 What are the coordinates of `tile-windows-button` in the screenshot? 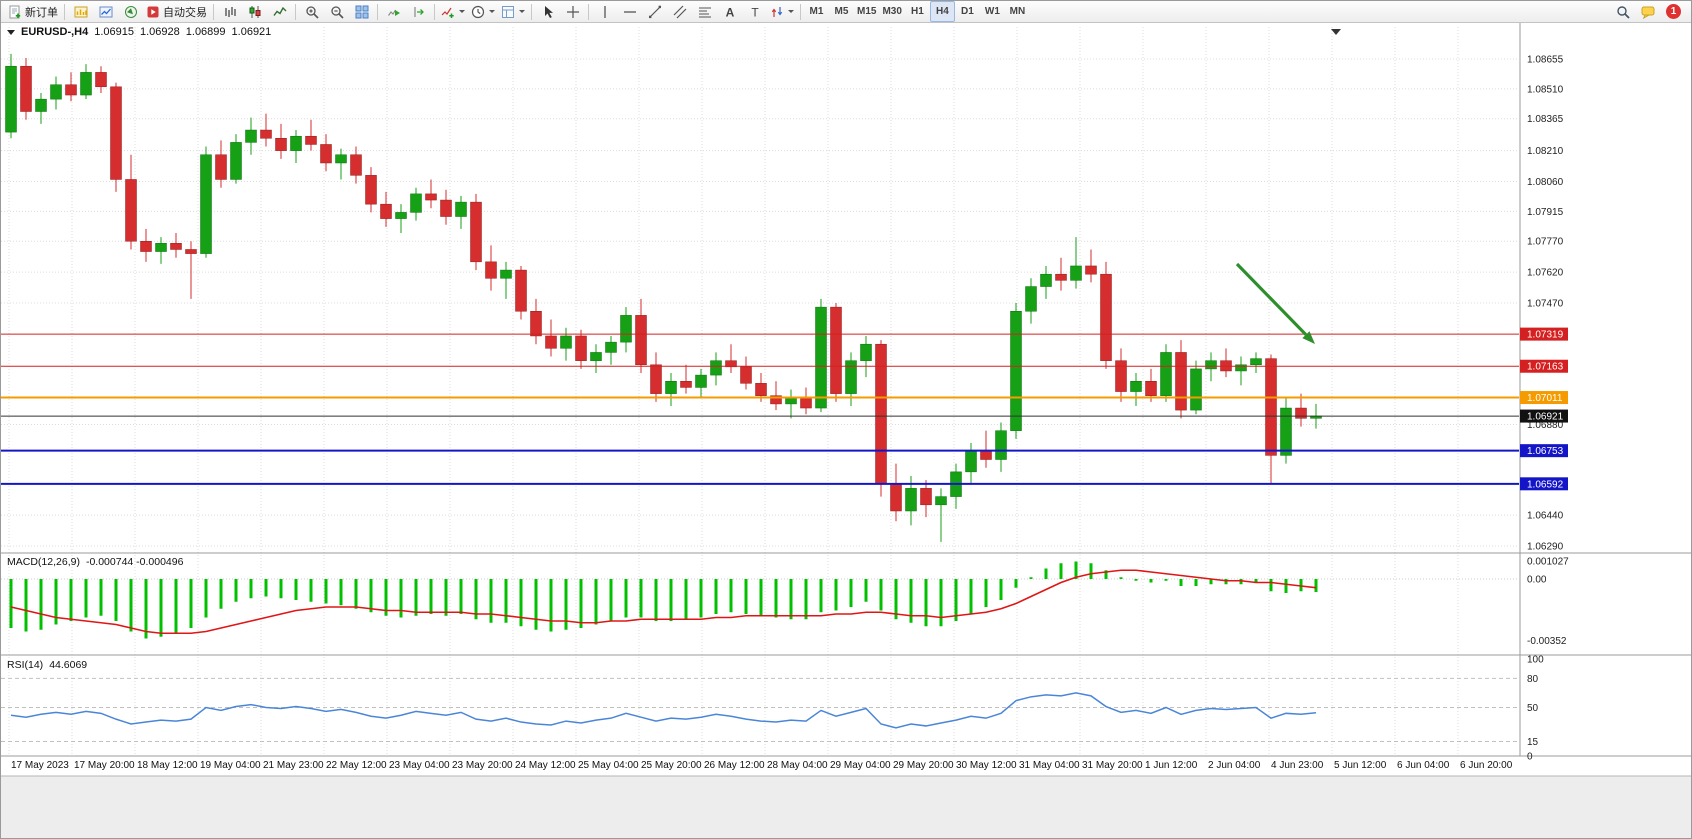 It's located at (361, 11).